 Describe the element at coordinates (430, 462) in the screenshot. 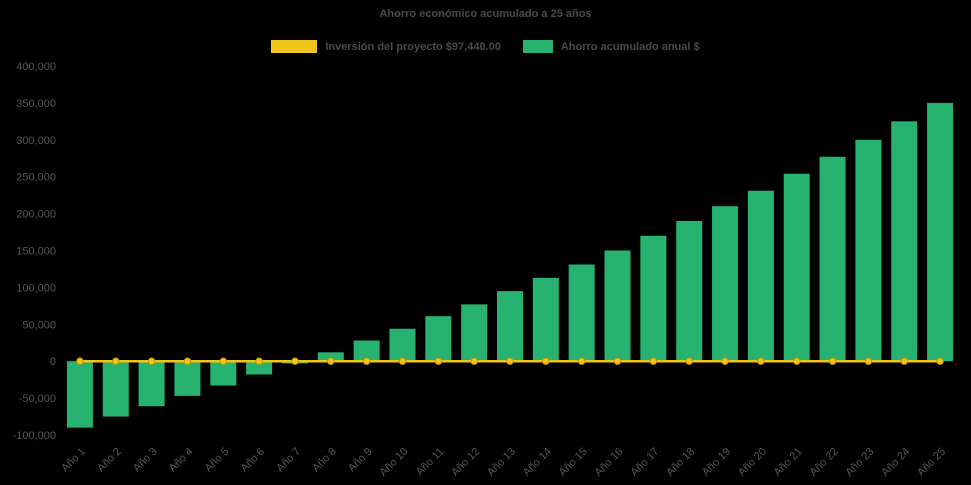

I see `x-tick-label: Año 11` at that location.